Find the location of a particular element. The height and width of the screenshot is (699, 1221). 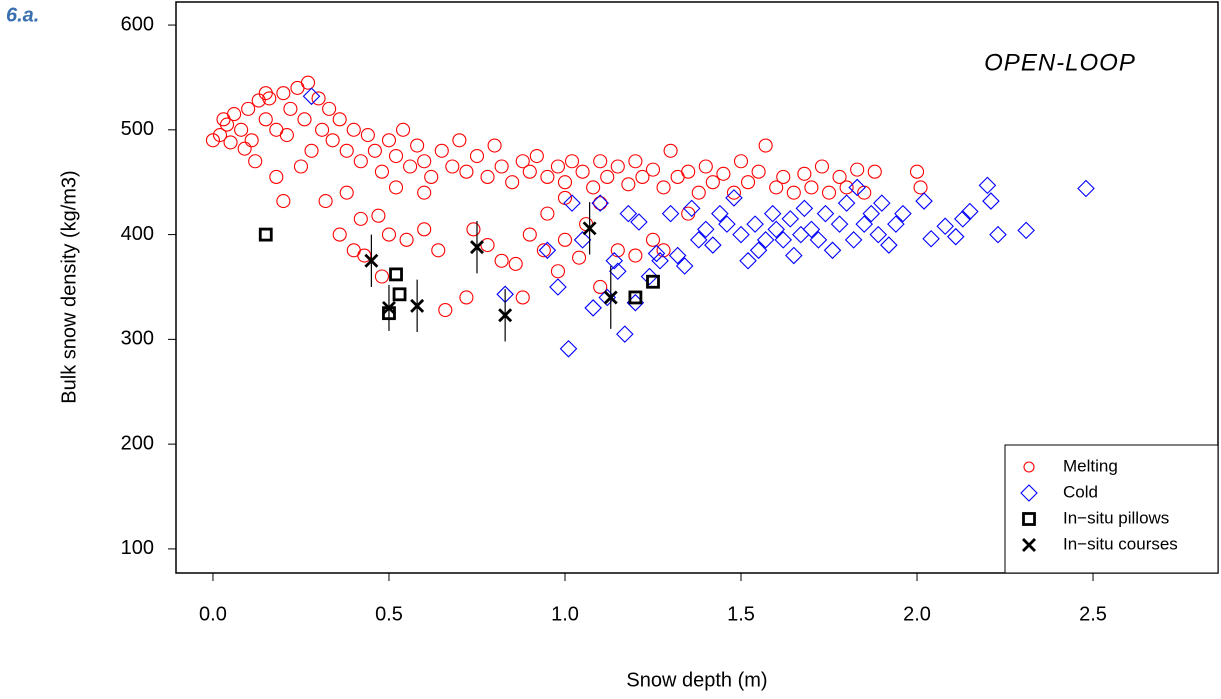

x-tick-label: 1.0 is located at coordinates (565, 614).